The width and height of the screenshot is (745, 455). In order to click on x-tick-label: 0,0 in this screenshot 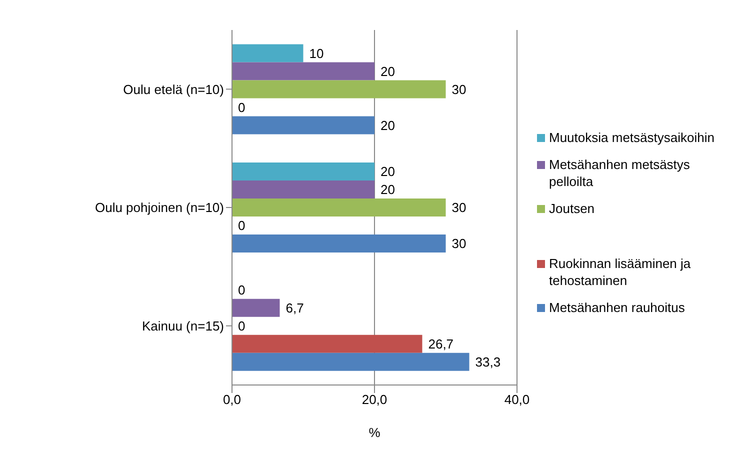, I will do `click(232, 400)`.